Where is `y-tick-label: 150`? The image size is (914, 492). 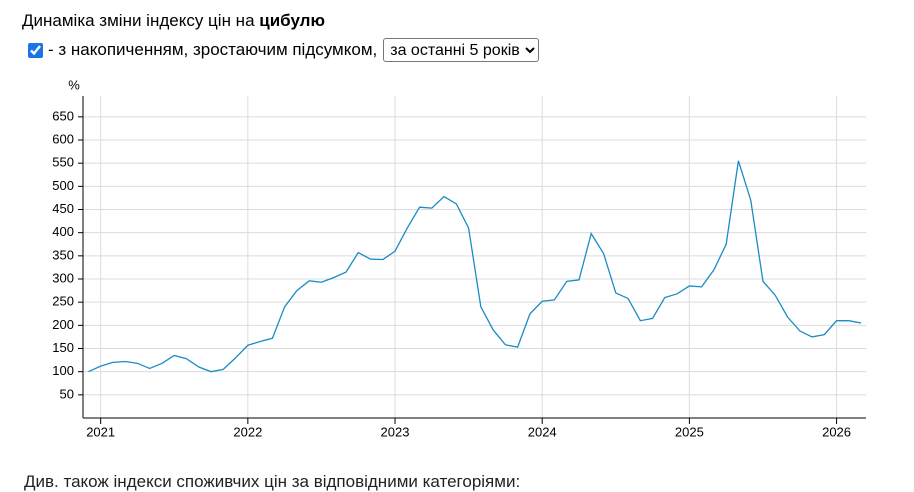 y-tick-label: 150 is located at coordinates (63, 347).